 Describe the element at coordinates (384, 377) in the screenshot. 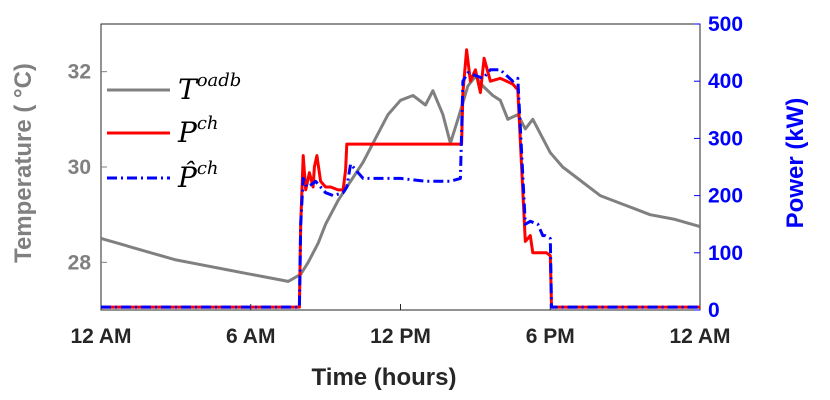

I see `x-axis-label: Time (hours)` at that location.